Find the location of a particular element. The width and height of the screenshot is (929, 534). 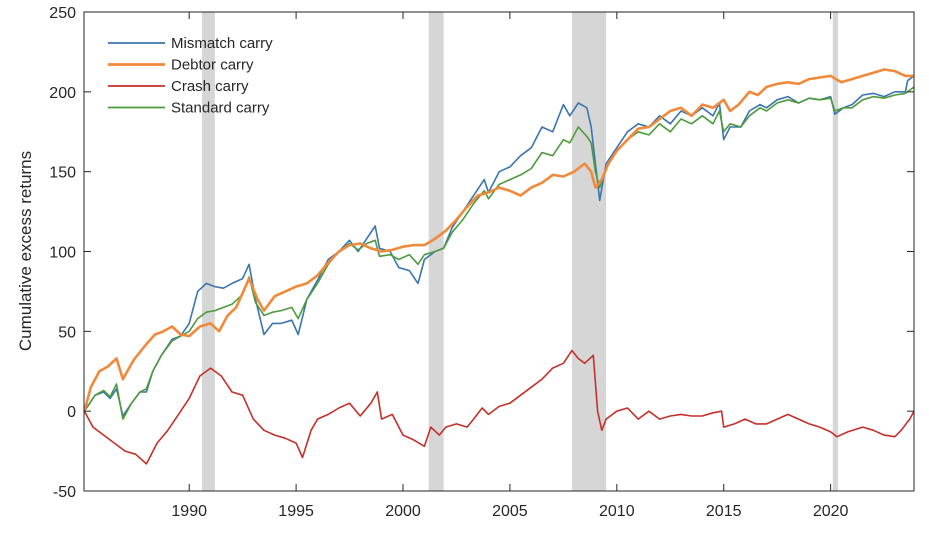

y-tick-label: 250 is located at coordinates (62, 13).